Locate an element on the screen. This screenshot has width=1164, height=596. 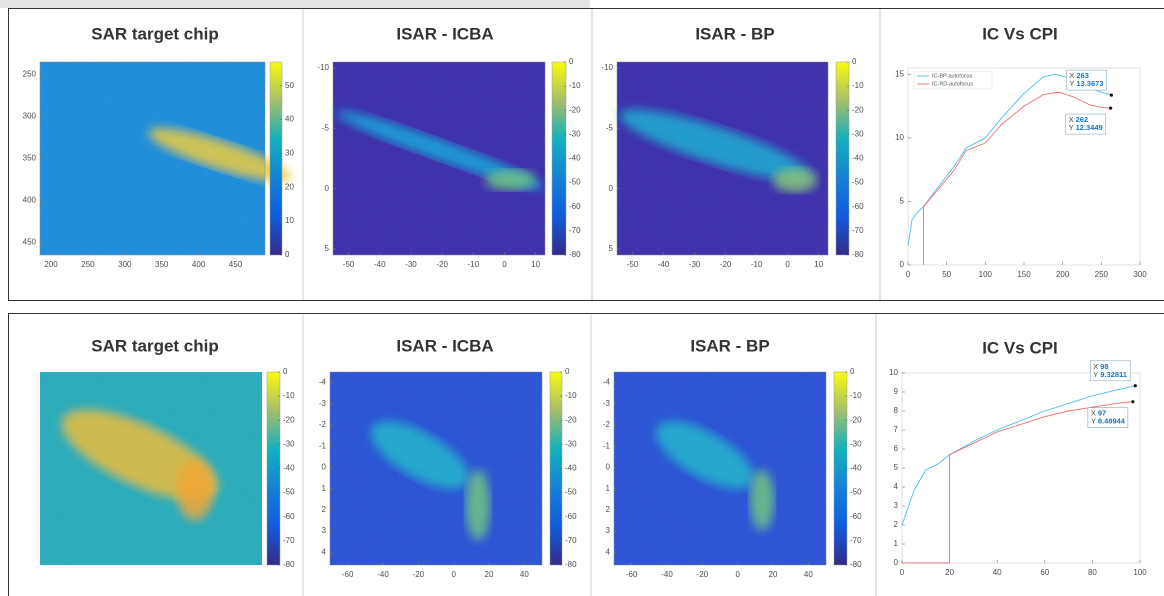
y-tick-label: 350 is located at coordinates (30, 158).